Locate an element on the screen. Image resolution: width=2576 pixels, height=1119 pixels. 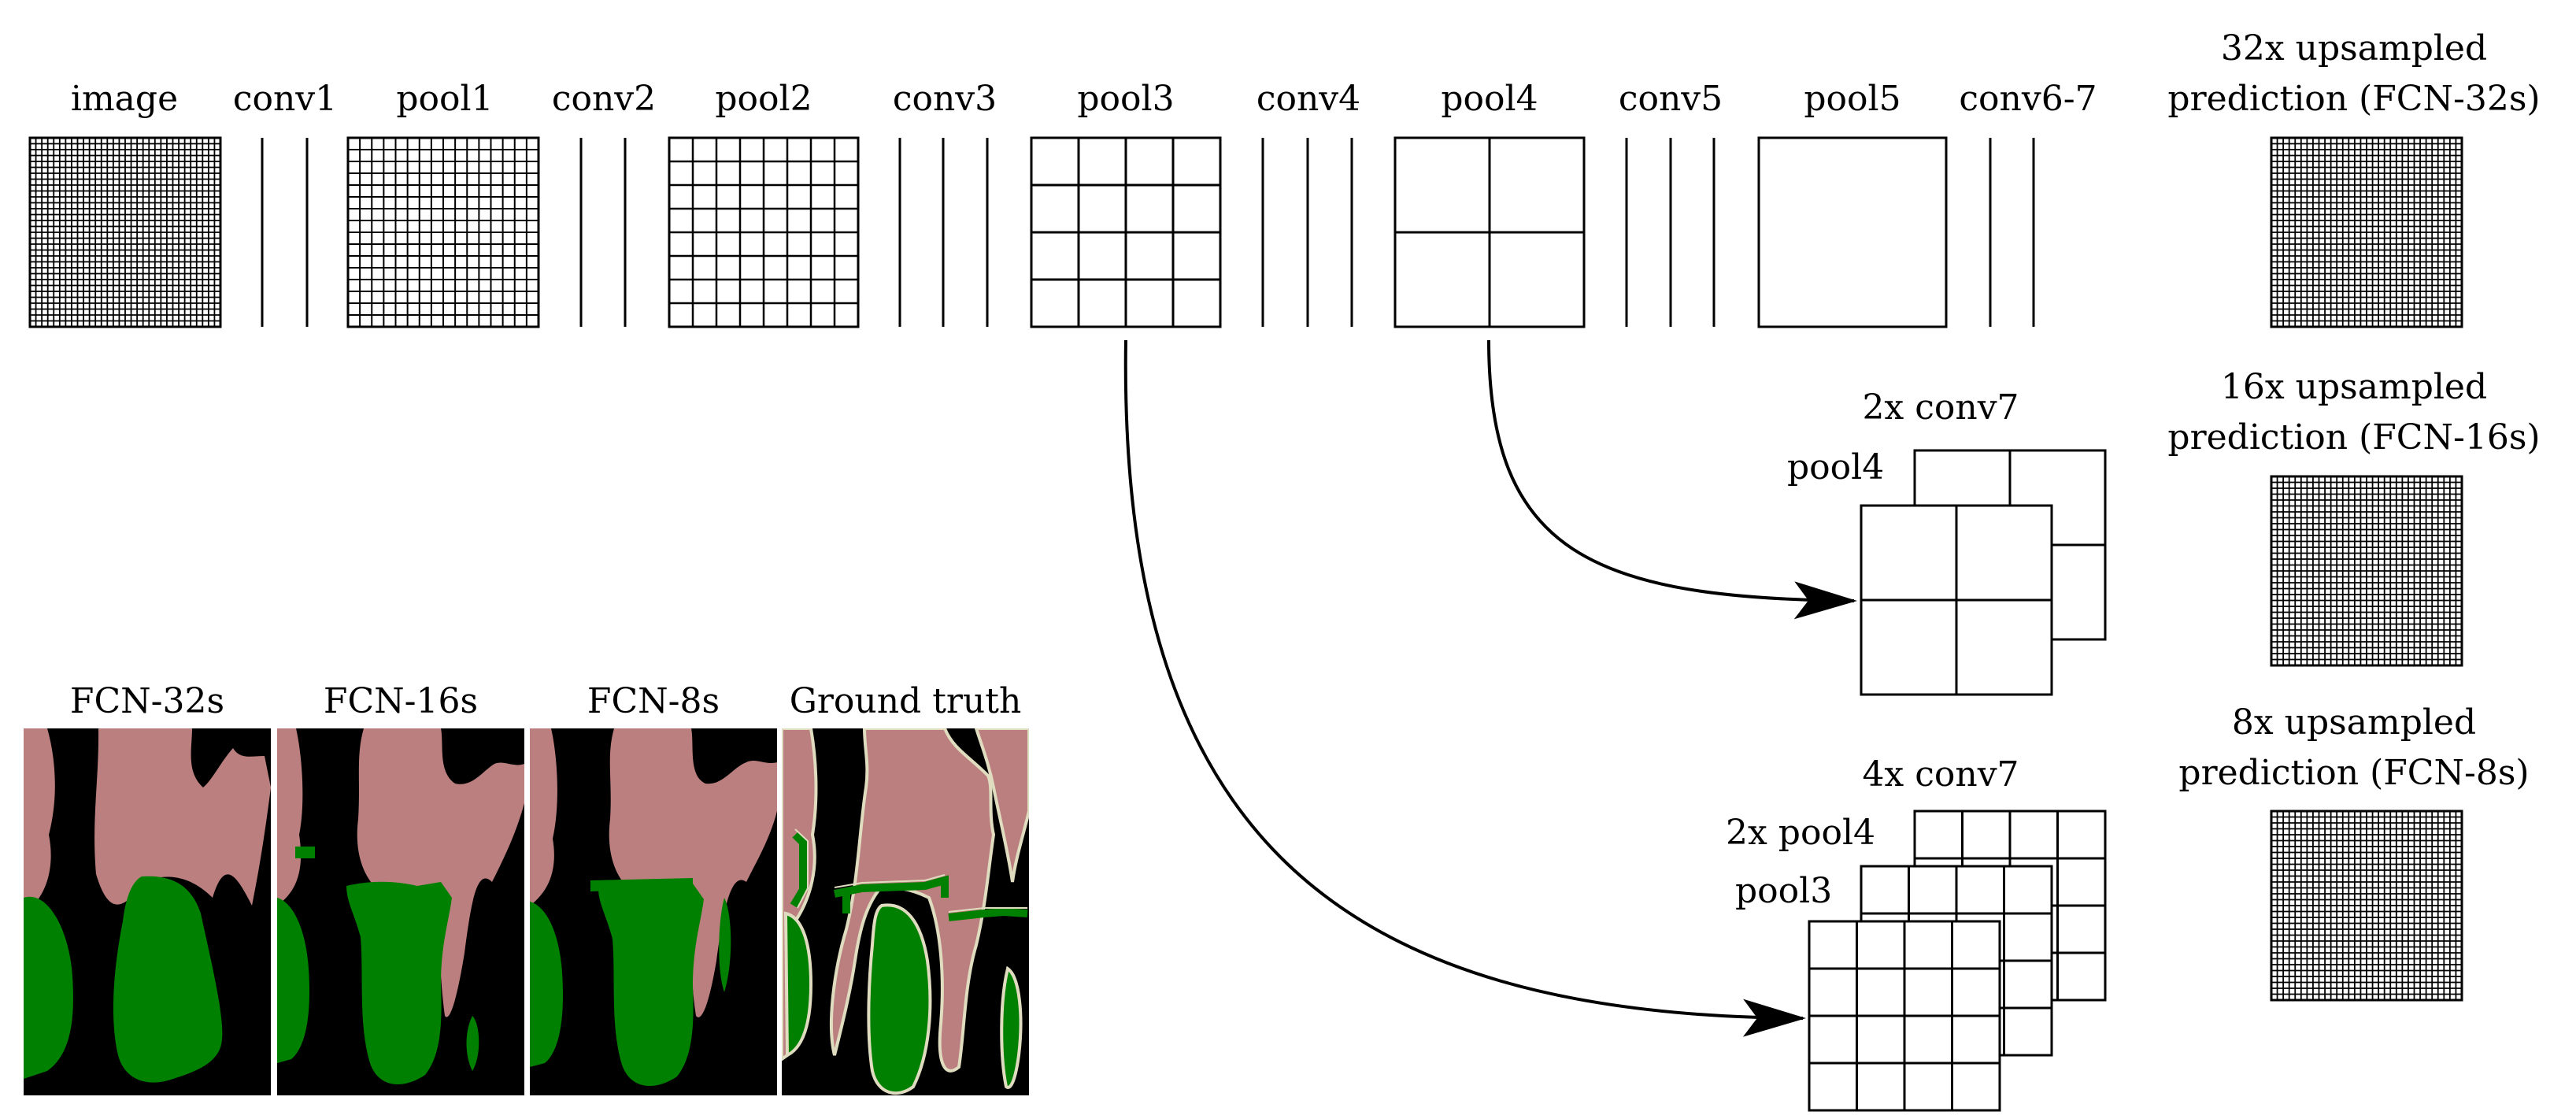
pool5-grid-border is located at coordinates (1852, 232).